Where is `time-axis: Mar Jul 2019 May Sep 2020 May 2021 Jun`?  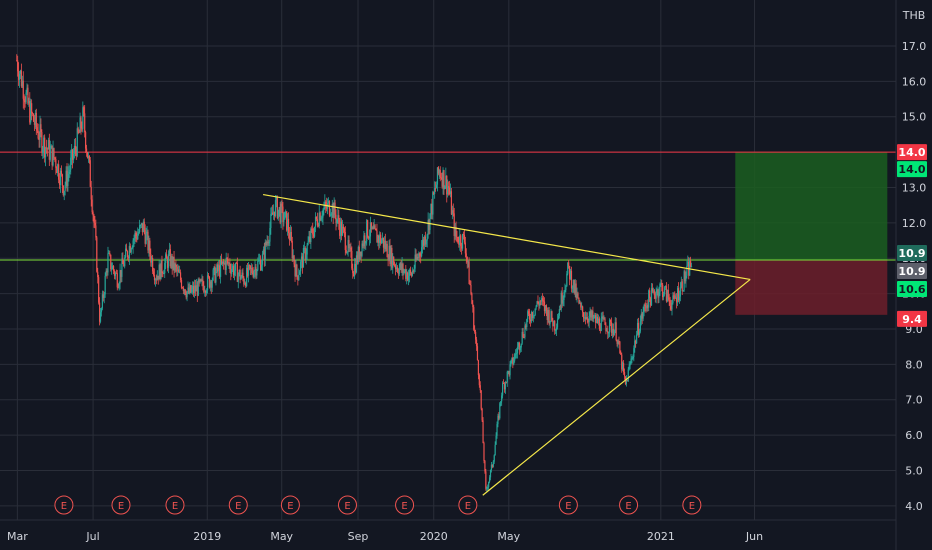 time-axis: Mar Jul 2019 May Sep 2020 May 2021 Jun is located at coordinates (385, 536).